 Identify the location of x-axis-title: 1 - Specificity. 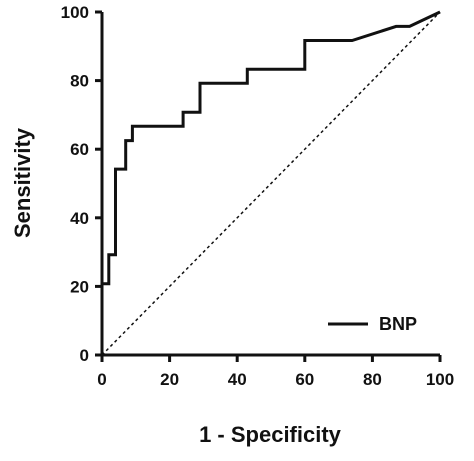
(270, 434).